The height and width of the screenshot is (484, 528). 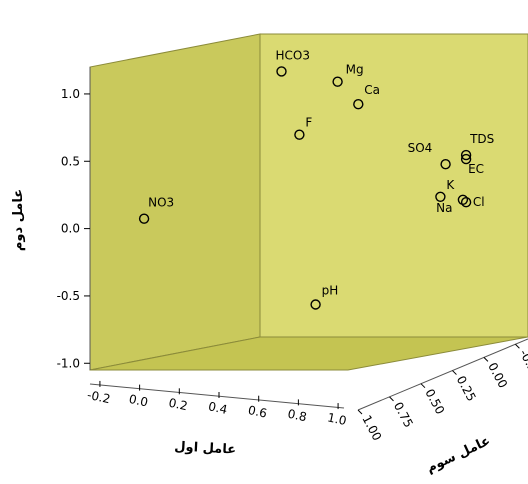 I want to click on data-point: HCO3, so click(x=293, y=62).